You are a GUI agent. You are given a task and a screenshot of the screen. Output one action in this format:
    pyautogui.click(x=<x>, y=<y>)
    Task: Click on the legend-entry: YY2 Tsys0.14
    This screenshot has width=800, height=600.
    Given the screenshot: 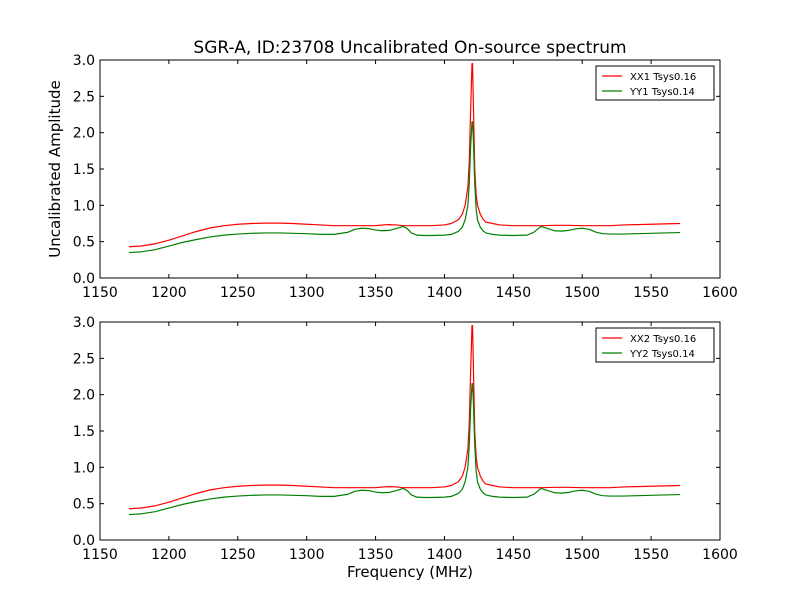 What is the action you would take?
    pyautogui.click(x=662, y=354)
    